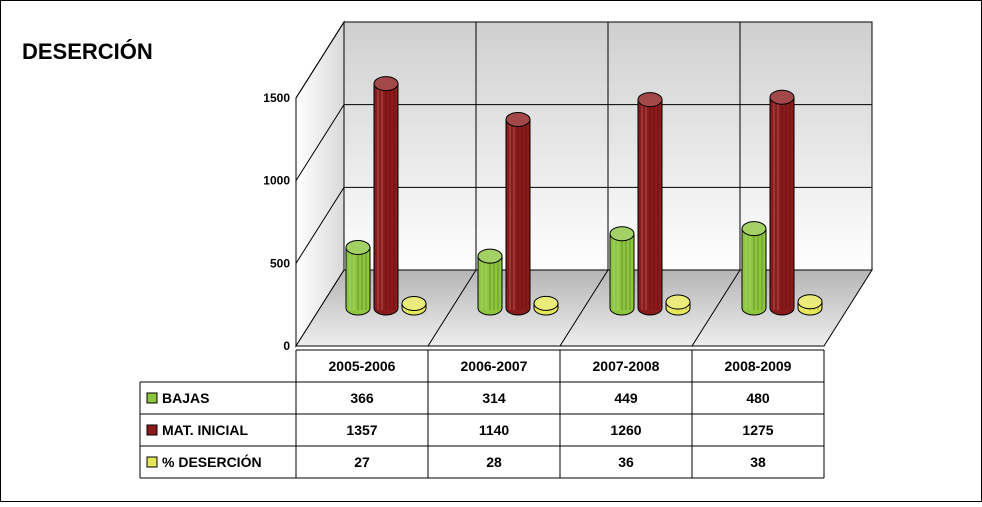  Describe the element at coordinates (276, 181) in the screenshot. I see `y-tick-label: 1000` at that location.